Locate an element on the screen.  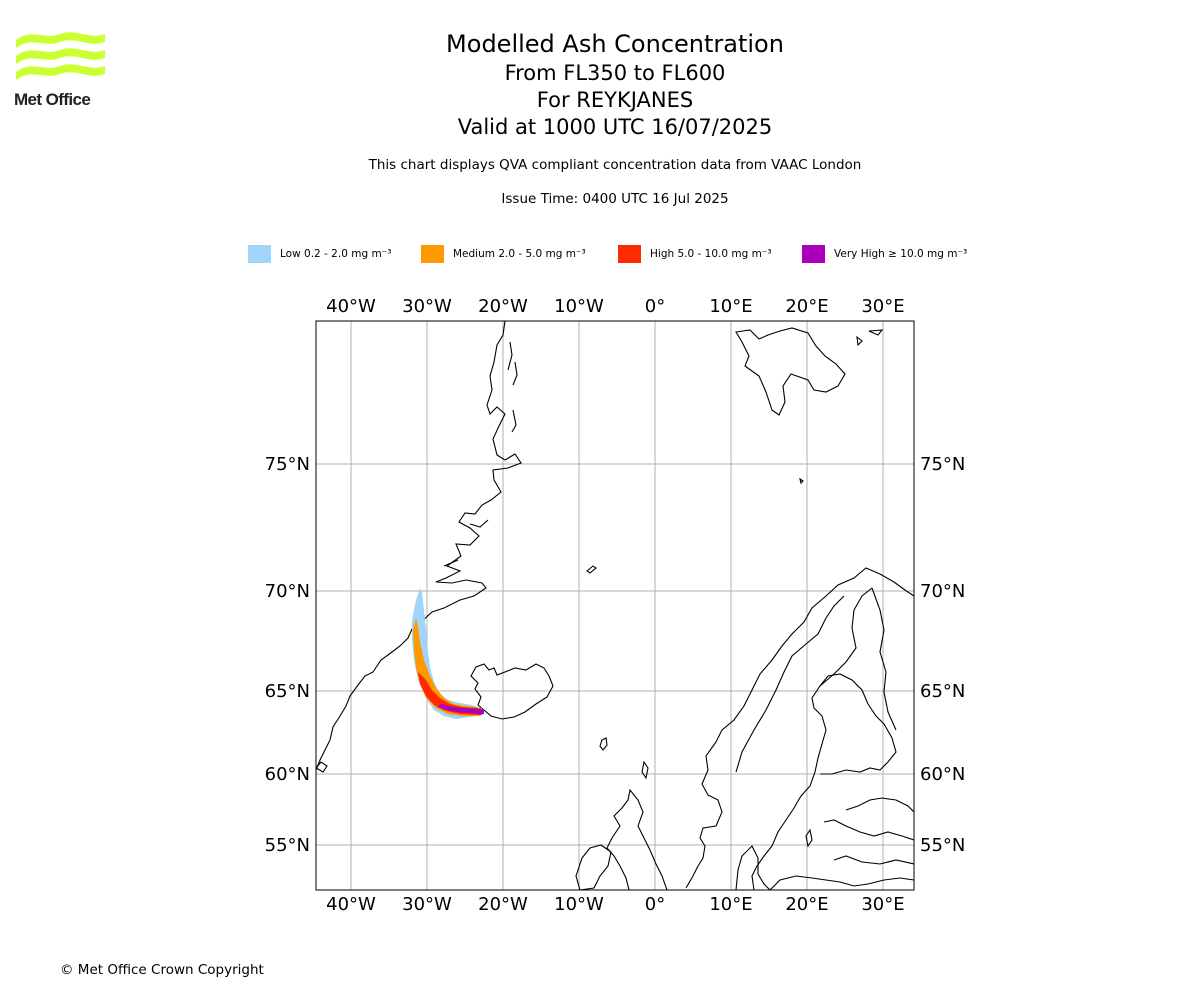
coastline-greenland-island is located at coordinates (322, 767).